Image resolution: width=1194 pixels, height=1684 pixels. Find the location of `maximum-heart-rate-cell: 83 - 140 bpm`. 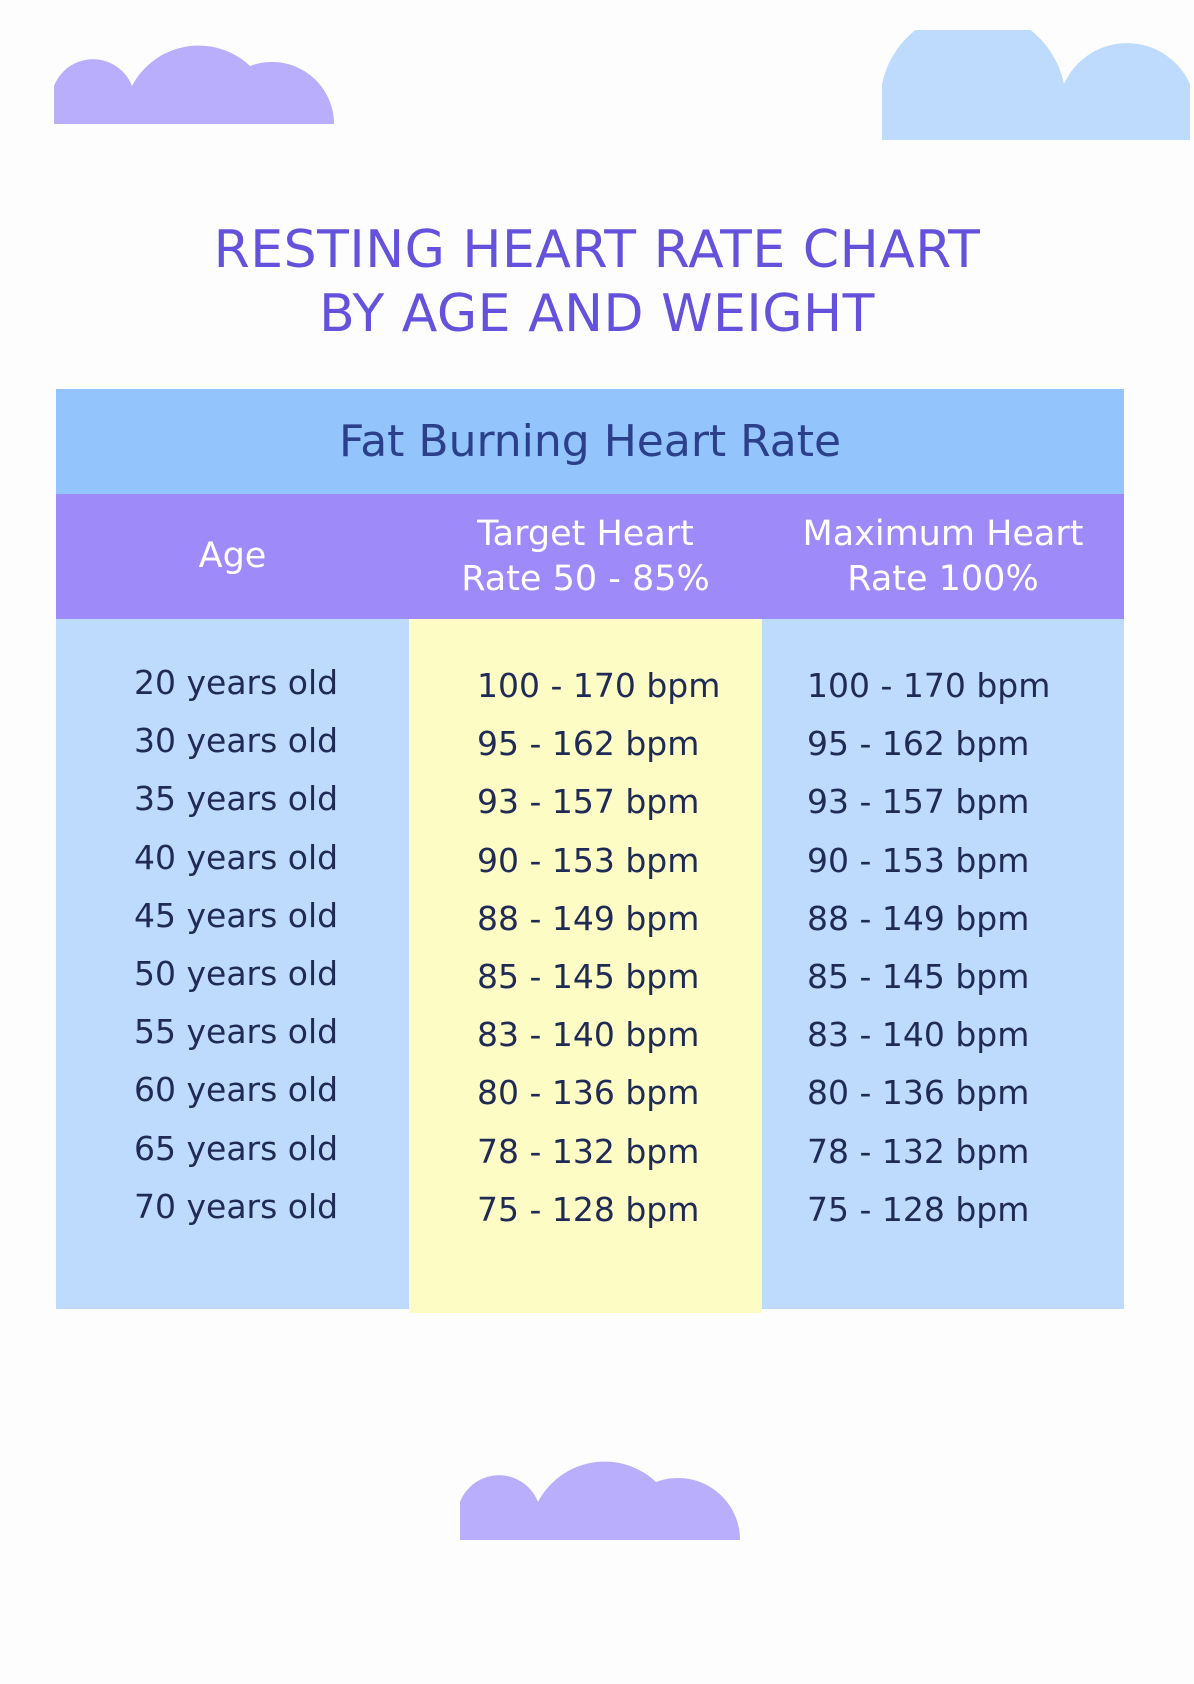

maximum-heart-rate-cell: 83 - 140 bpm is located at coordinates (918, 1034).